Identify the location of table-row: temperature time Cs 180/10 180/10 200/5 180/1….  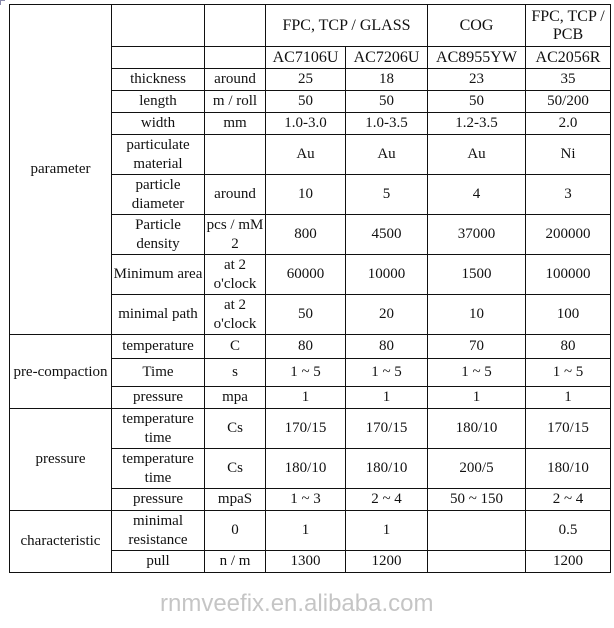
(310, 468).